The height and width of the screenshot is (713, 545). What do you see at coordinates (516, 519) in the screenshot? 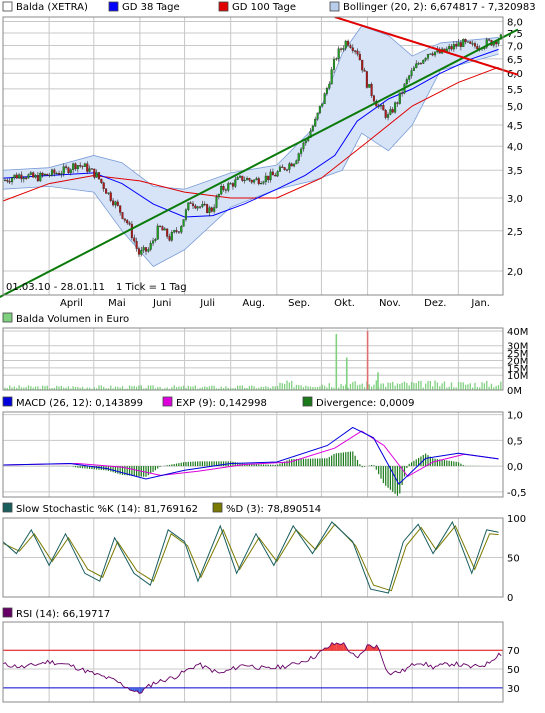
I see `y-tick-label: 100` at bounding box center [516, 519].